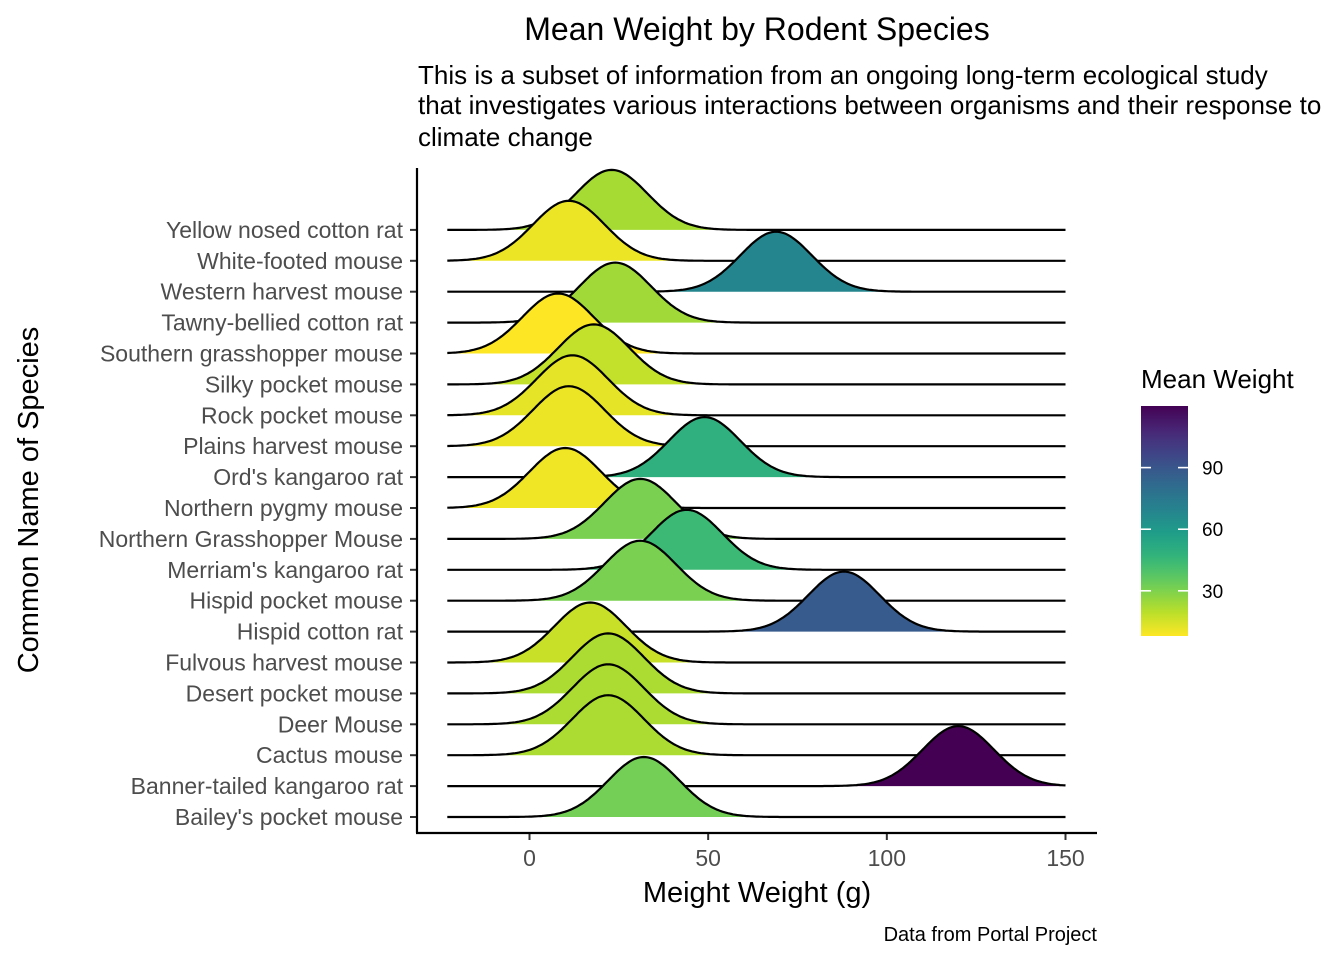 The height and width of the screenshot is (960, 1344). What do you see at coordinates (756, 694) in the screenshot?
I see `ridge-line-deer-mouse` at bounding box center [756, 694].